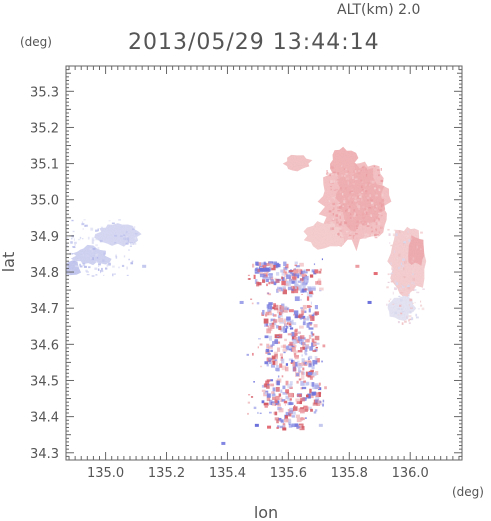 This screenshot has width=491, height=521. What do you see at coordinates (74, 268) in the screenshot?
I see `echo-blob` at bounding box center [74, 268].